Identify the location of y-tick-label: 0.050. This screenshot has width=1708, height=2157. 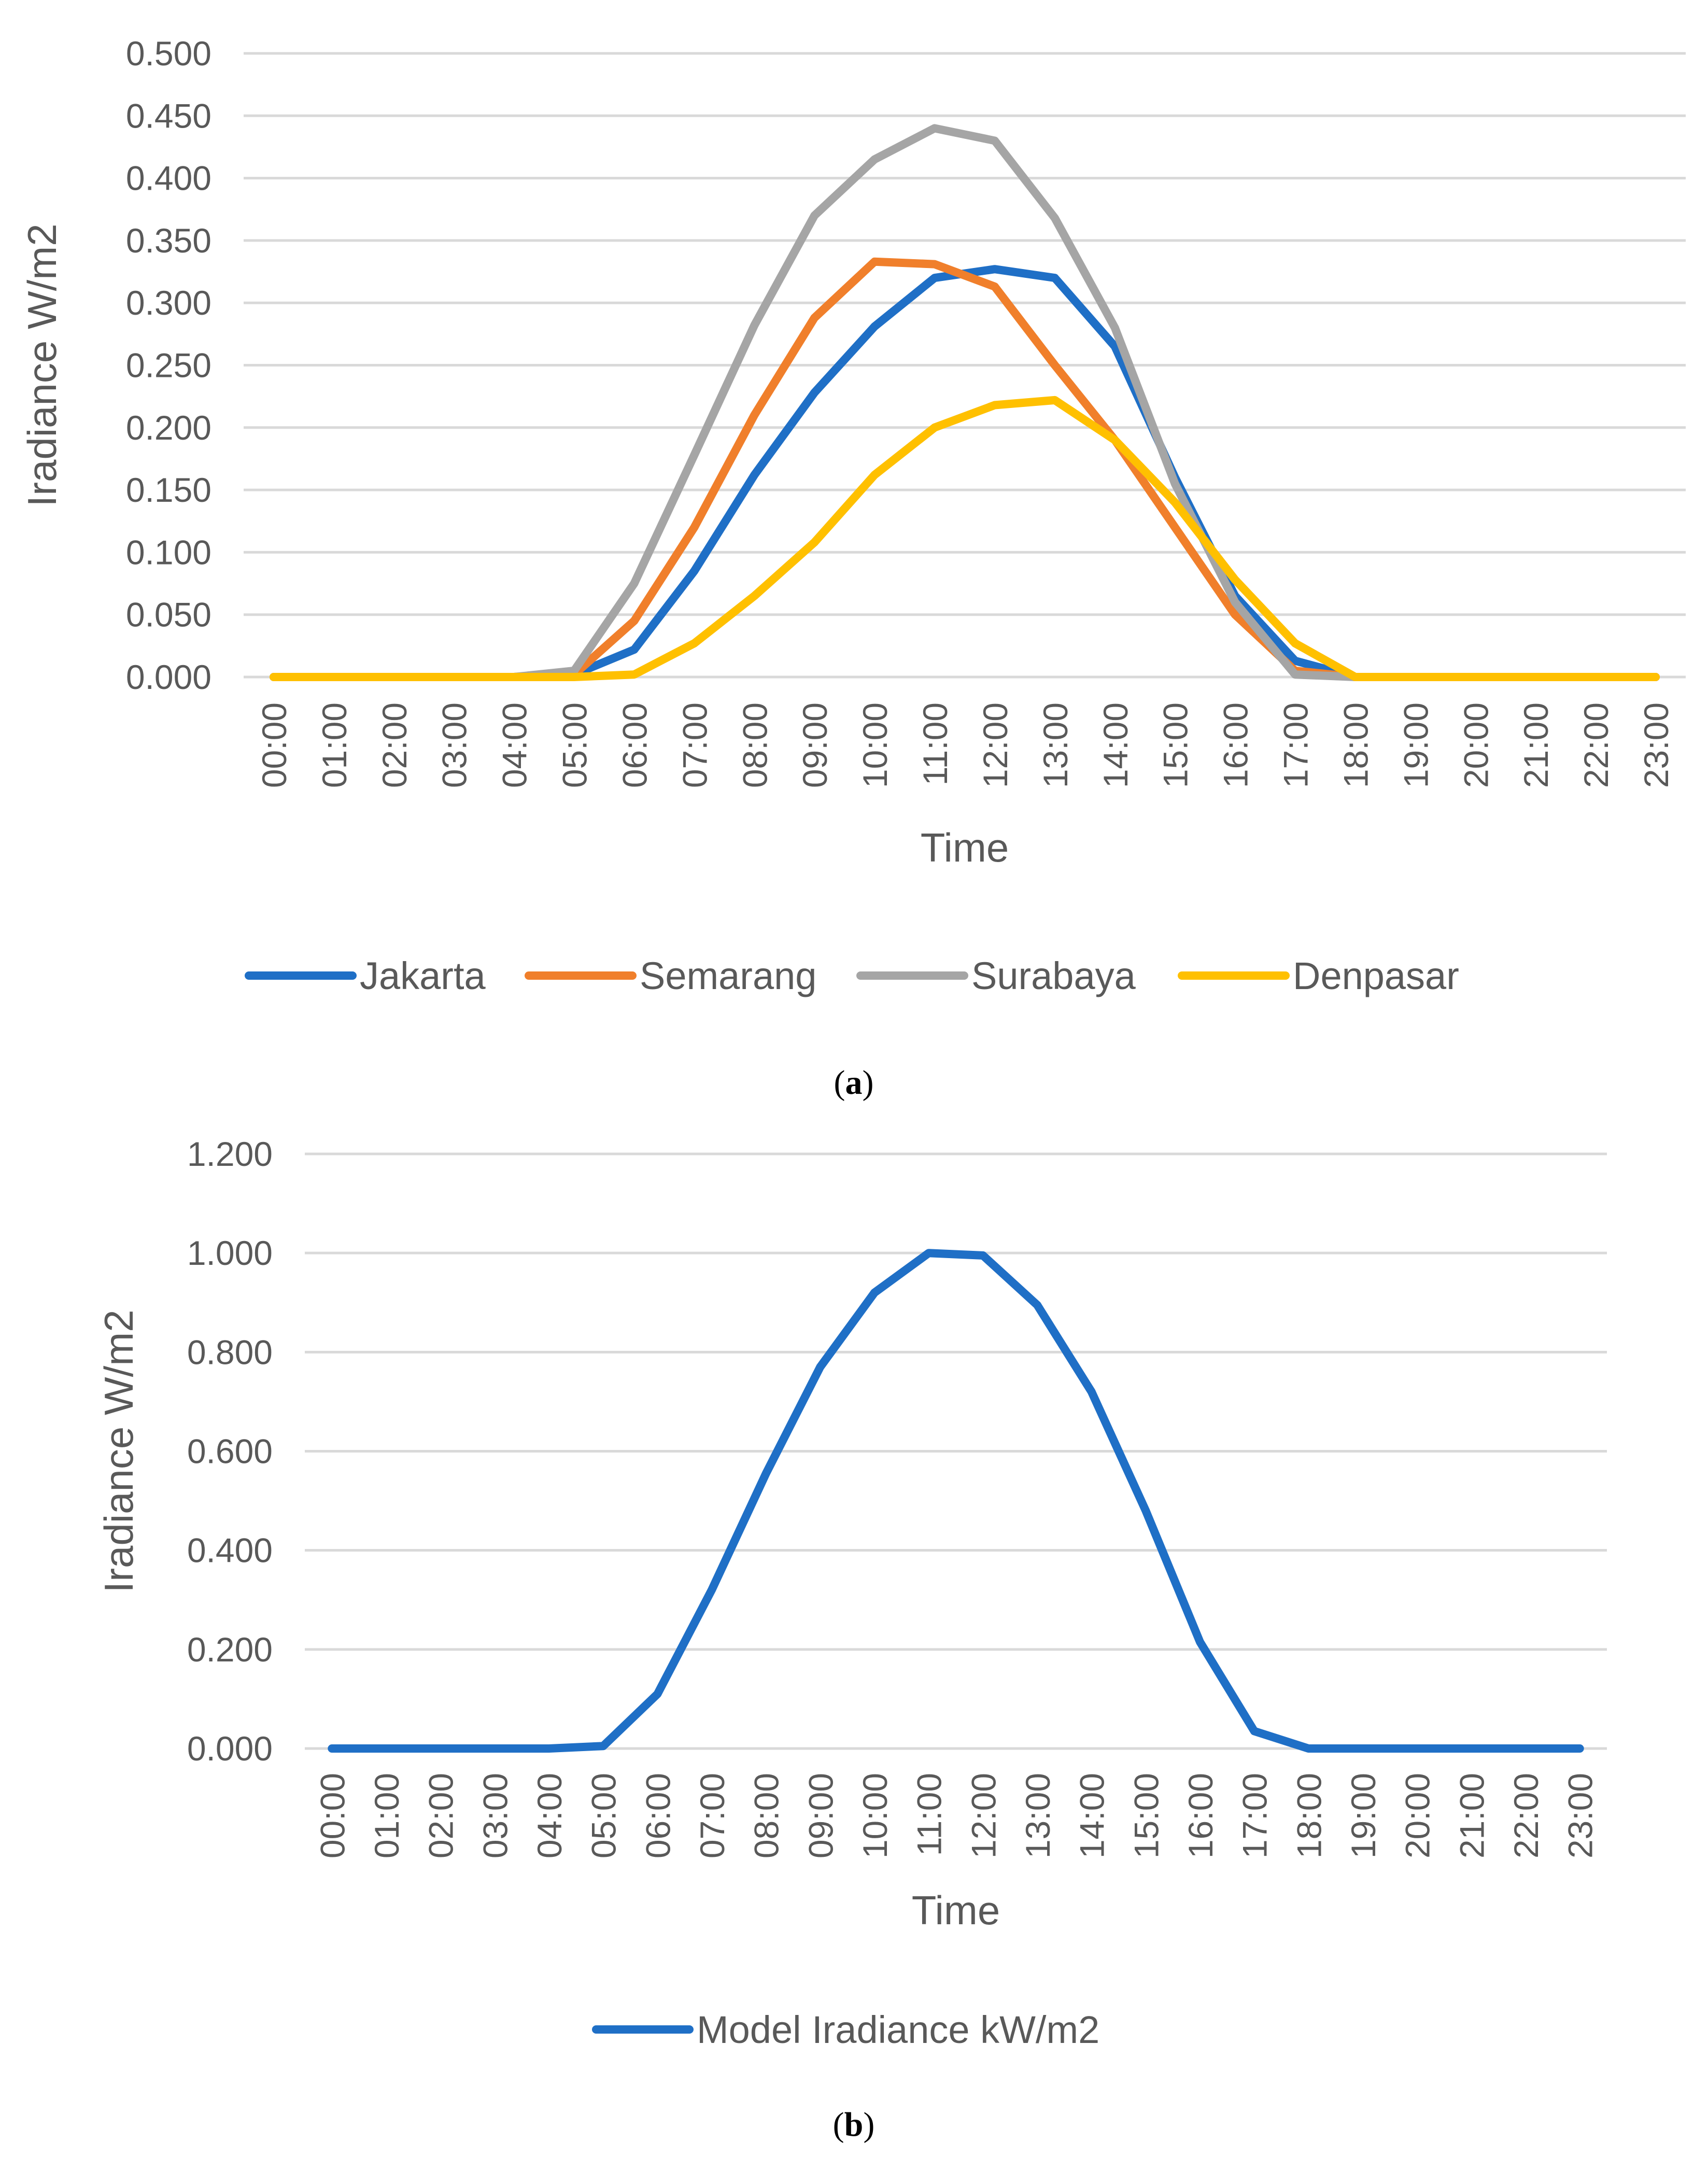
(168, 615).